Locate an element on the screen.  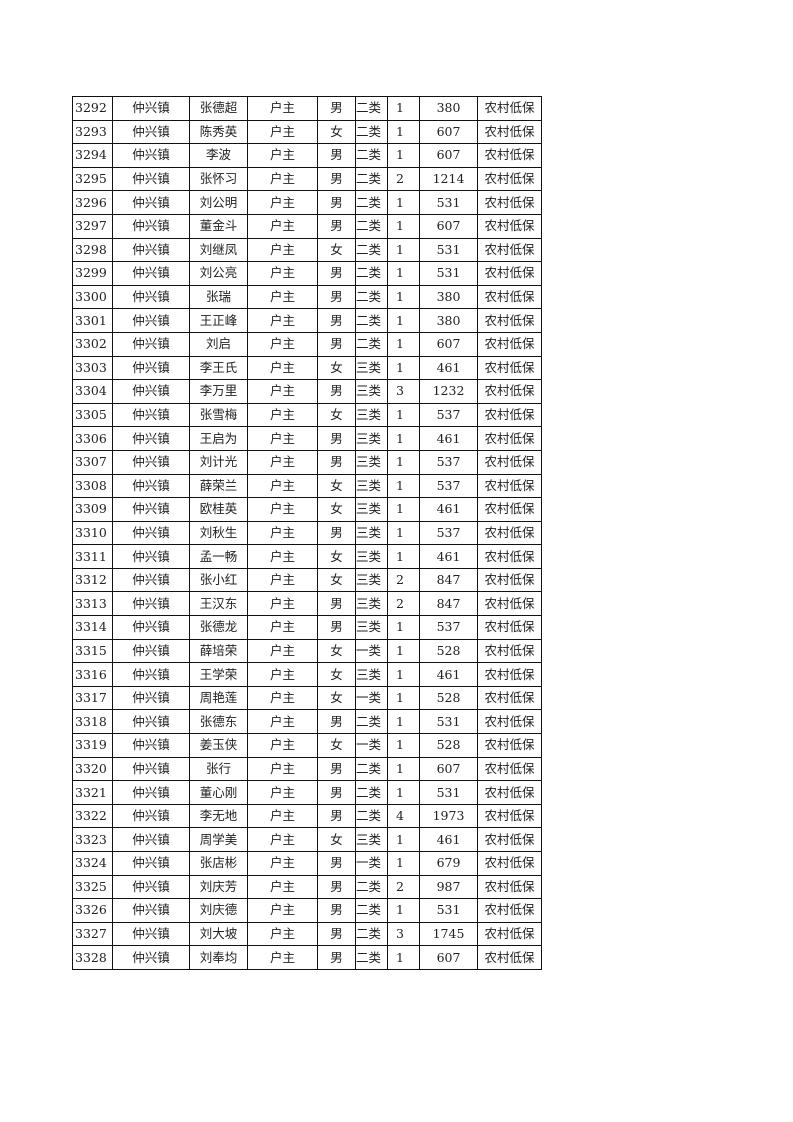
cell-name: 张雪梅 is located at coordinates (218, 415).